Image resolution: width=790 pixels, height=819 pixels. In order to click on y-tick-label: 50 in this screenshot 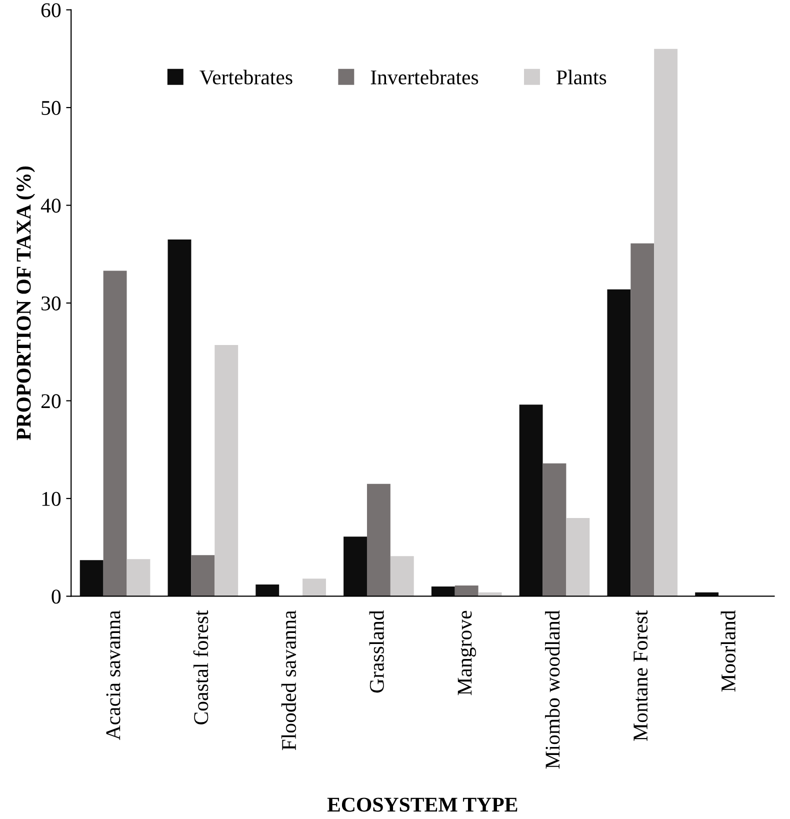, I will do `click(51, 107)`.